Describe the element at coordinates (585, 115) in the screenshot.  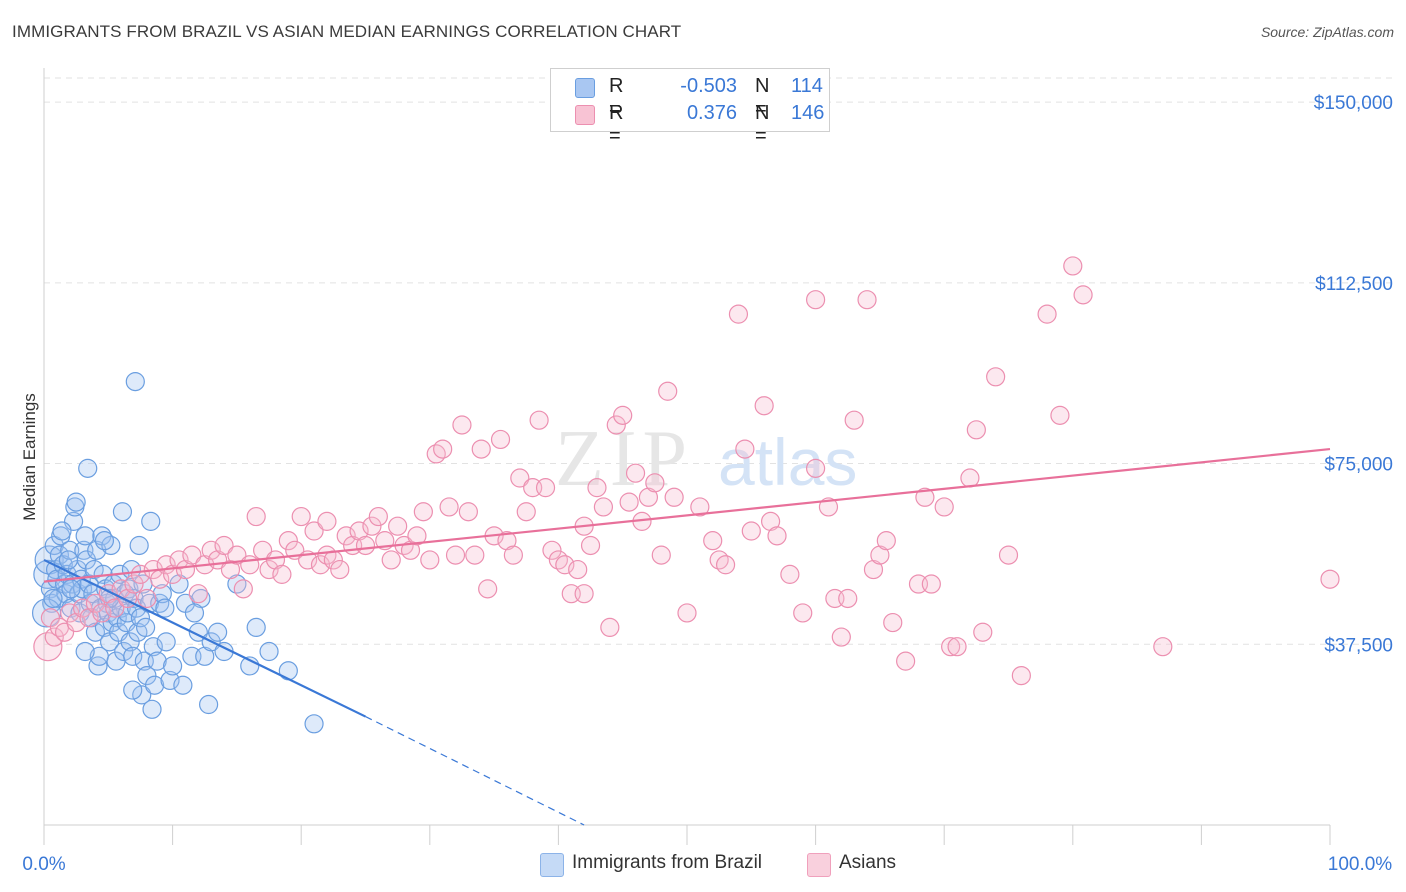
I see `legend-swatch-asians` at that location.